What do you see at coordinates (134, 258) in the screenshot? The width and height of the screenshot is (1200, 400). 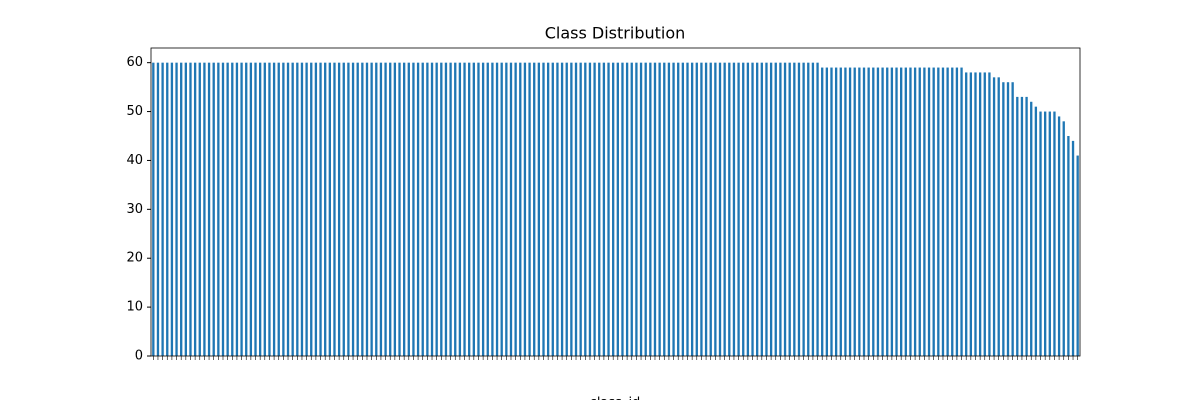 I see `y-tick-label: 20` at bounding box center [134, 258].